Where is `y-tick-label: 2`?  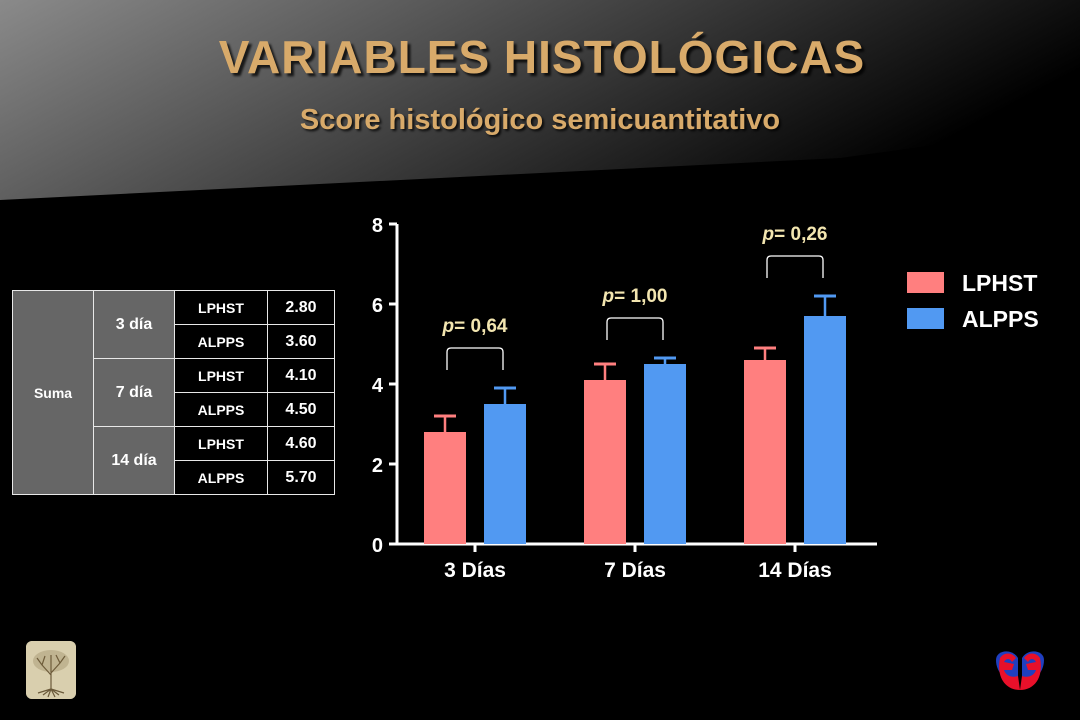
y-tick-label: 2 is located at coordinates (377, 466).